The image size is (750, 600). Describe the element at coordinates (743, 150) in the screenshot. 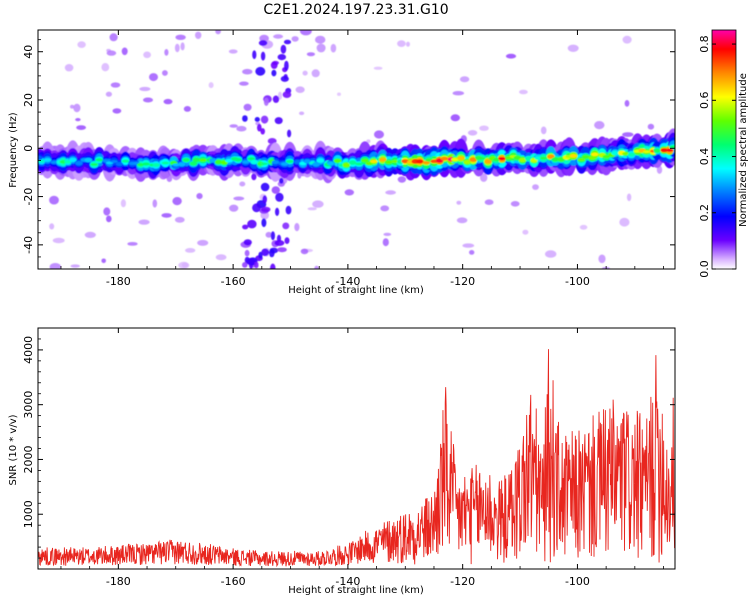

I see `colorbar-label: Normalized spectral amplitude` at that location.